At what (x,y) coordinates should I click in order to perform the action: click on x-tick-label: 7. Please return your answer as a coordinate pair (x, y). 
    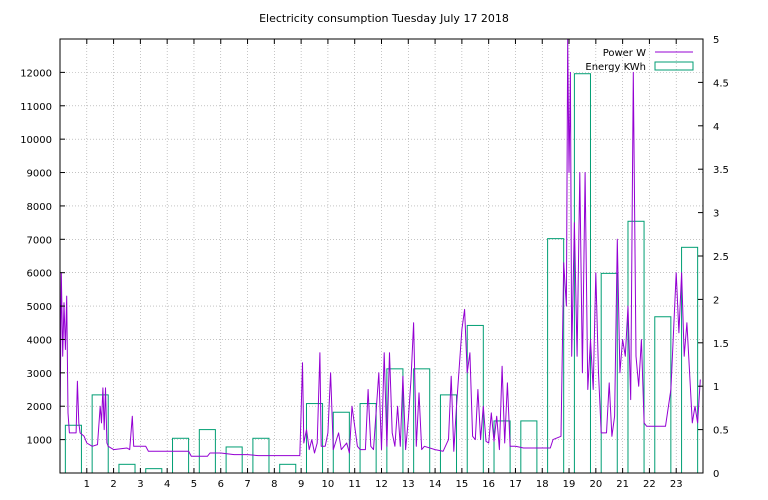
    Looking at the image, I should click on (247, 484).